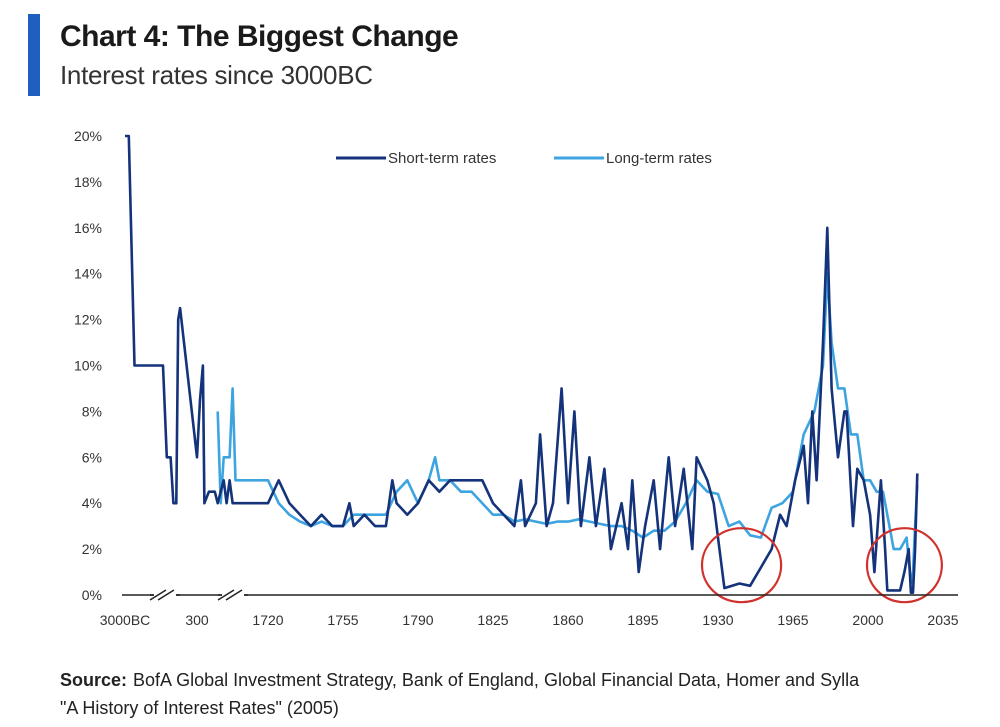  I want to click on title-accent-bar, so click(34, 55).